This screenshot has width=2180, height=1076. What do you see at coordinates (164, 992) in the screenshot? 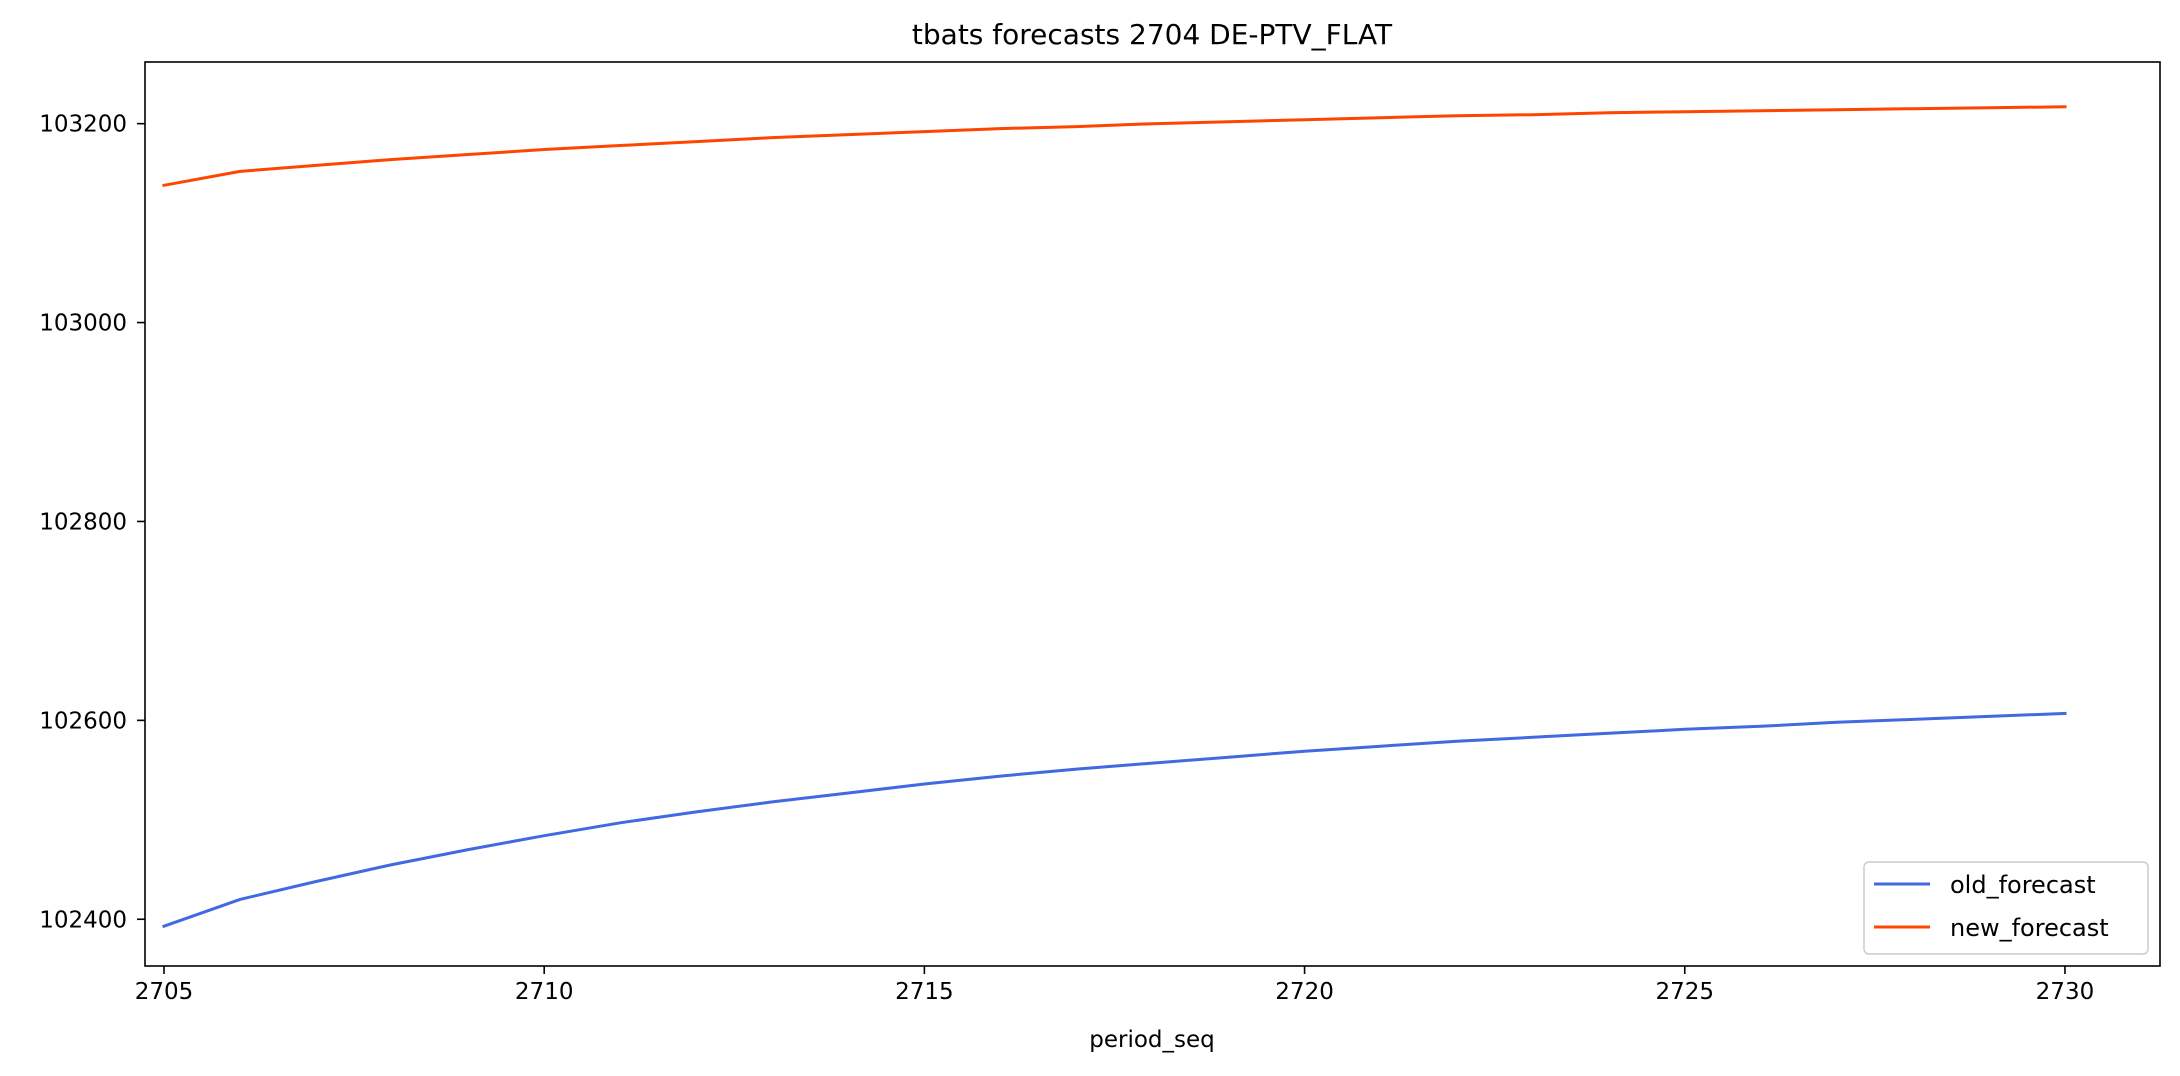
I see `x-tick-label-2705: 2705` at bounding box center [164, 992].